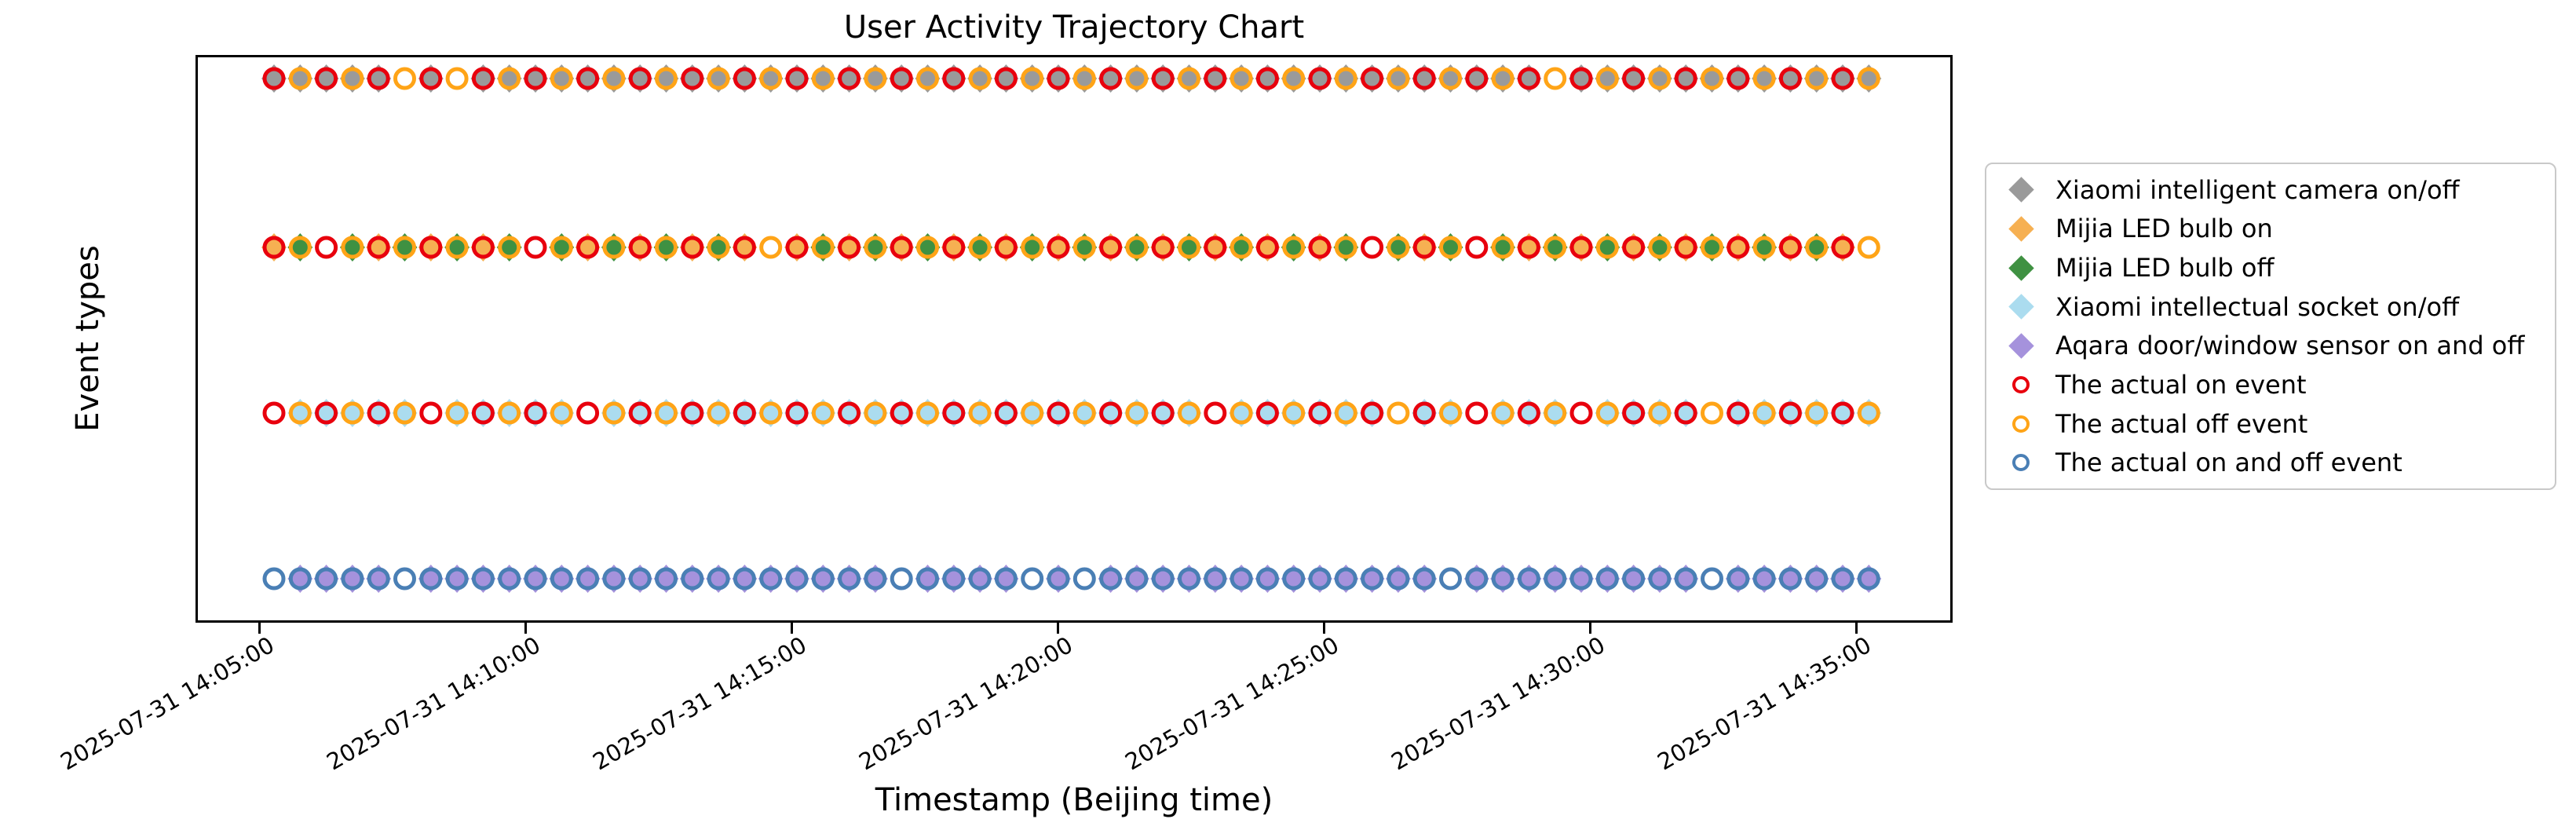 The width and height of the screenshot is (2576, 830). Describe the element at coordinates (1498, 703) in the screenshot. I see `x-tick-label: 2025-07-31 14:30:00` at that location.